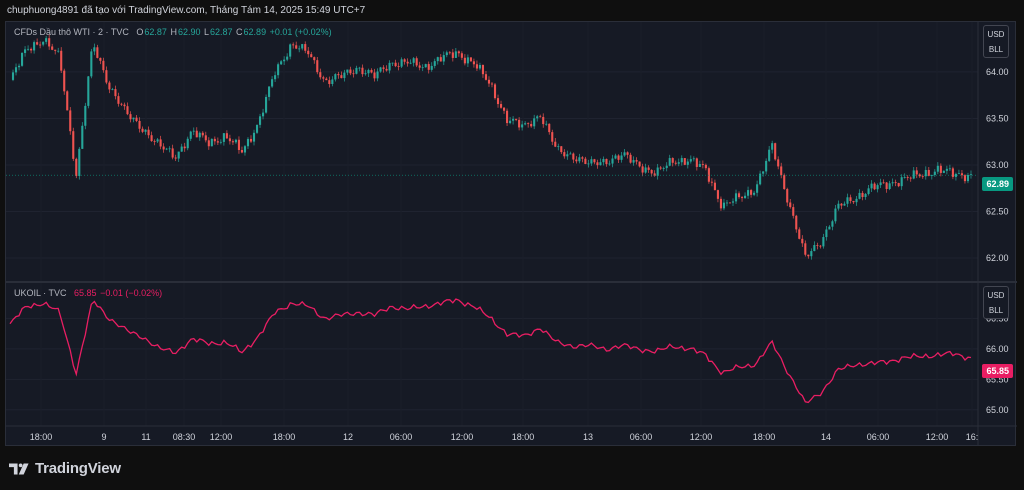 This screenshot has width=1024, height=490. Describe the element at coordinates (284, 437) in the screenshot. I see `time-tick-label: 18:00` at that location.